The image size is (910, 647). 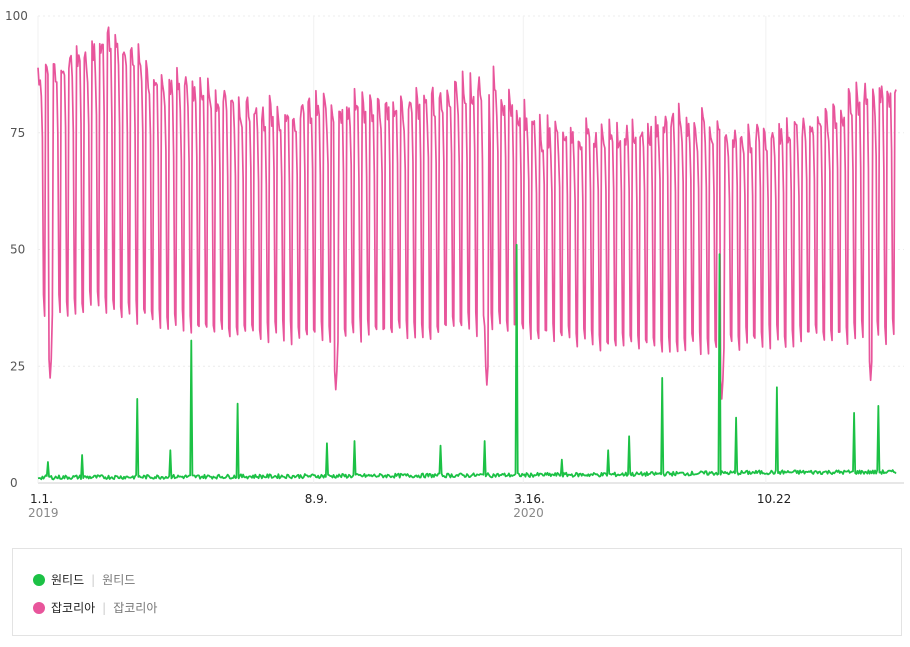 What do you see at coordinates (457, 592) in the screenshot?
I see `legend: 원티드 | 원티드 잡코리아 | 잡코리아` at bounding box center [457, 592].